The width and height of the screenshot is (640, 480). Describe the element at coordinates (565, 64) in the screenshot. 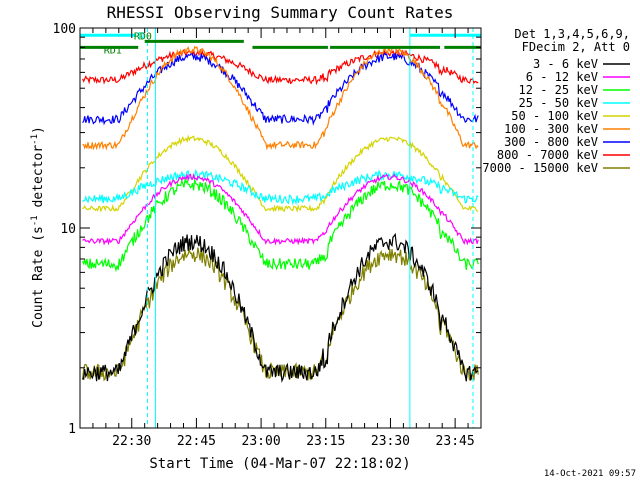

I see `legend-label-1: 3 - 6 keV` at that location.